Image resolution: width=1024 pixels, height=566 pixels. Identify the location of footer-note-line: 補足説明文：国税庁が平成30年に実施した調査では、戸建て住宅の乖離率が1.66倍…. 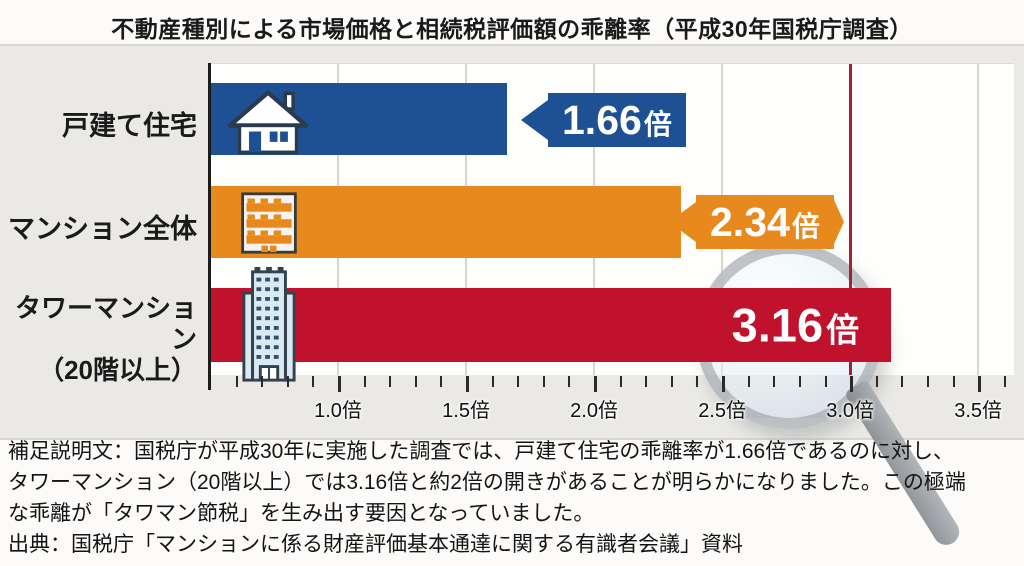
(481, 451).